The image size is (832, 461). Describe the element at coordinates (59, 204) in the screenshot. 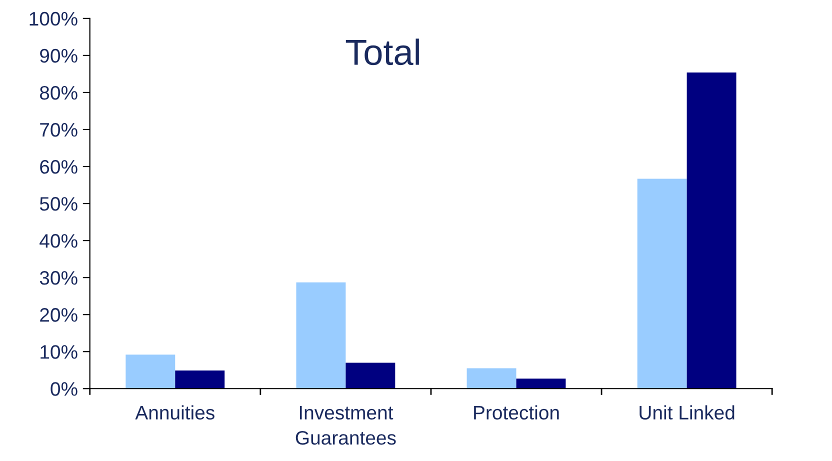

I see `y-tick-label: 50%` at that location.